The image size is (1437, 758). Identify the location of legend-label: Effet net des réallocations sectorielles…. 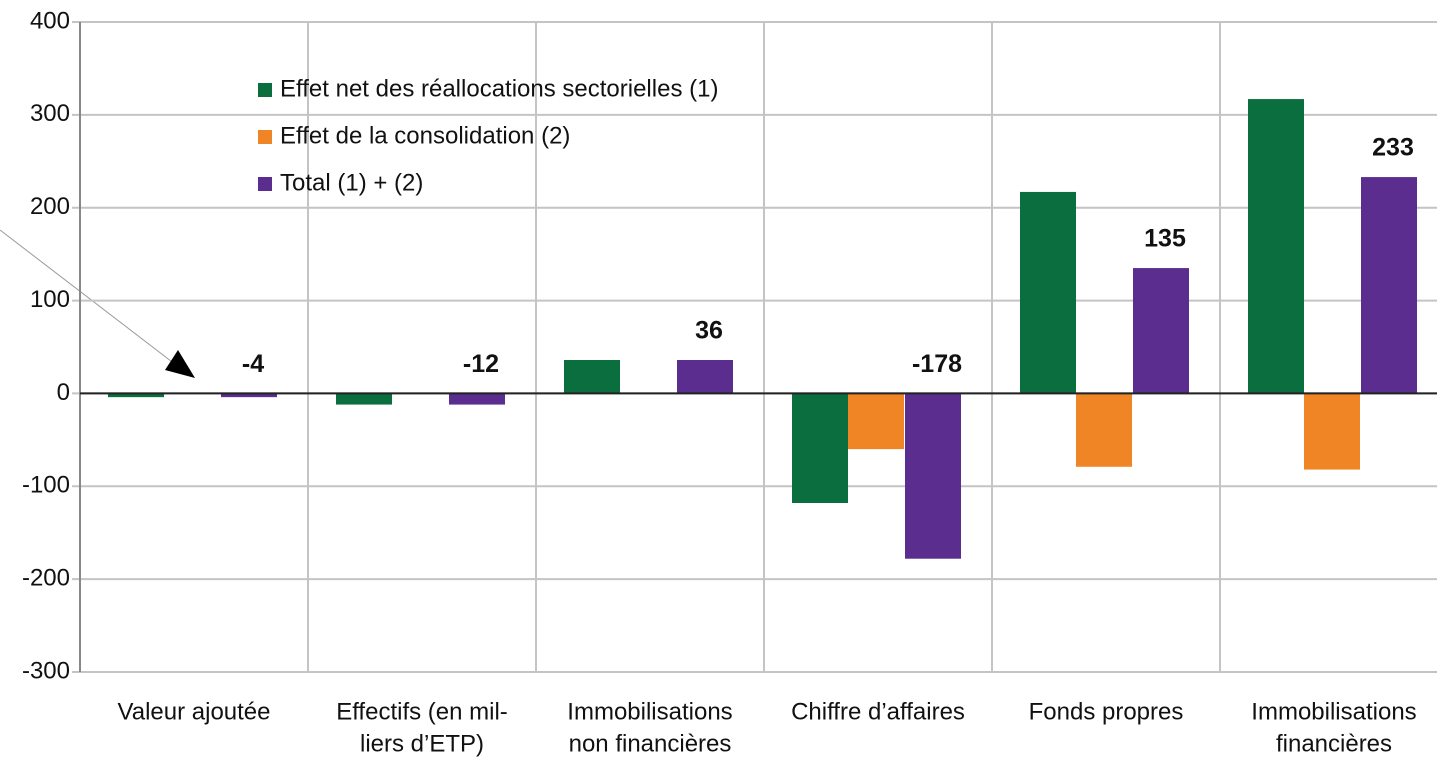
(499, 88).